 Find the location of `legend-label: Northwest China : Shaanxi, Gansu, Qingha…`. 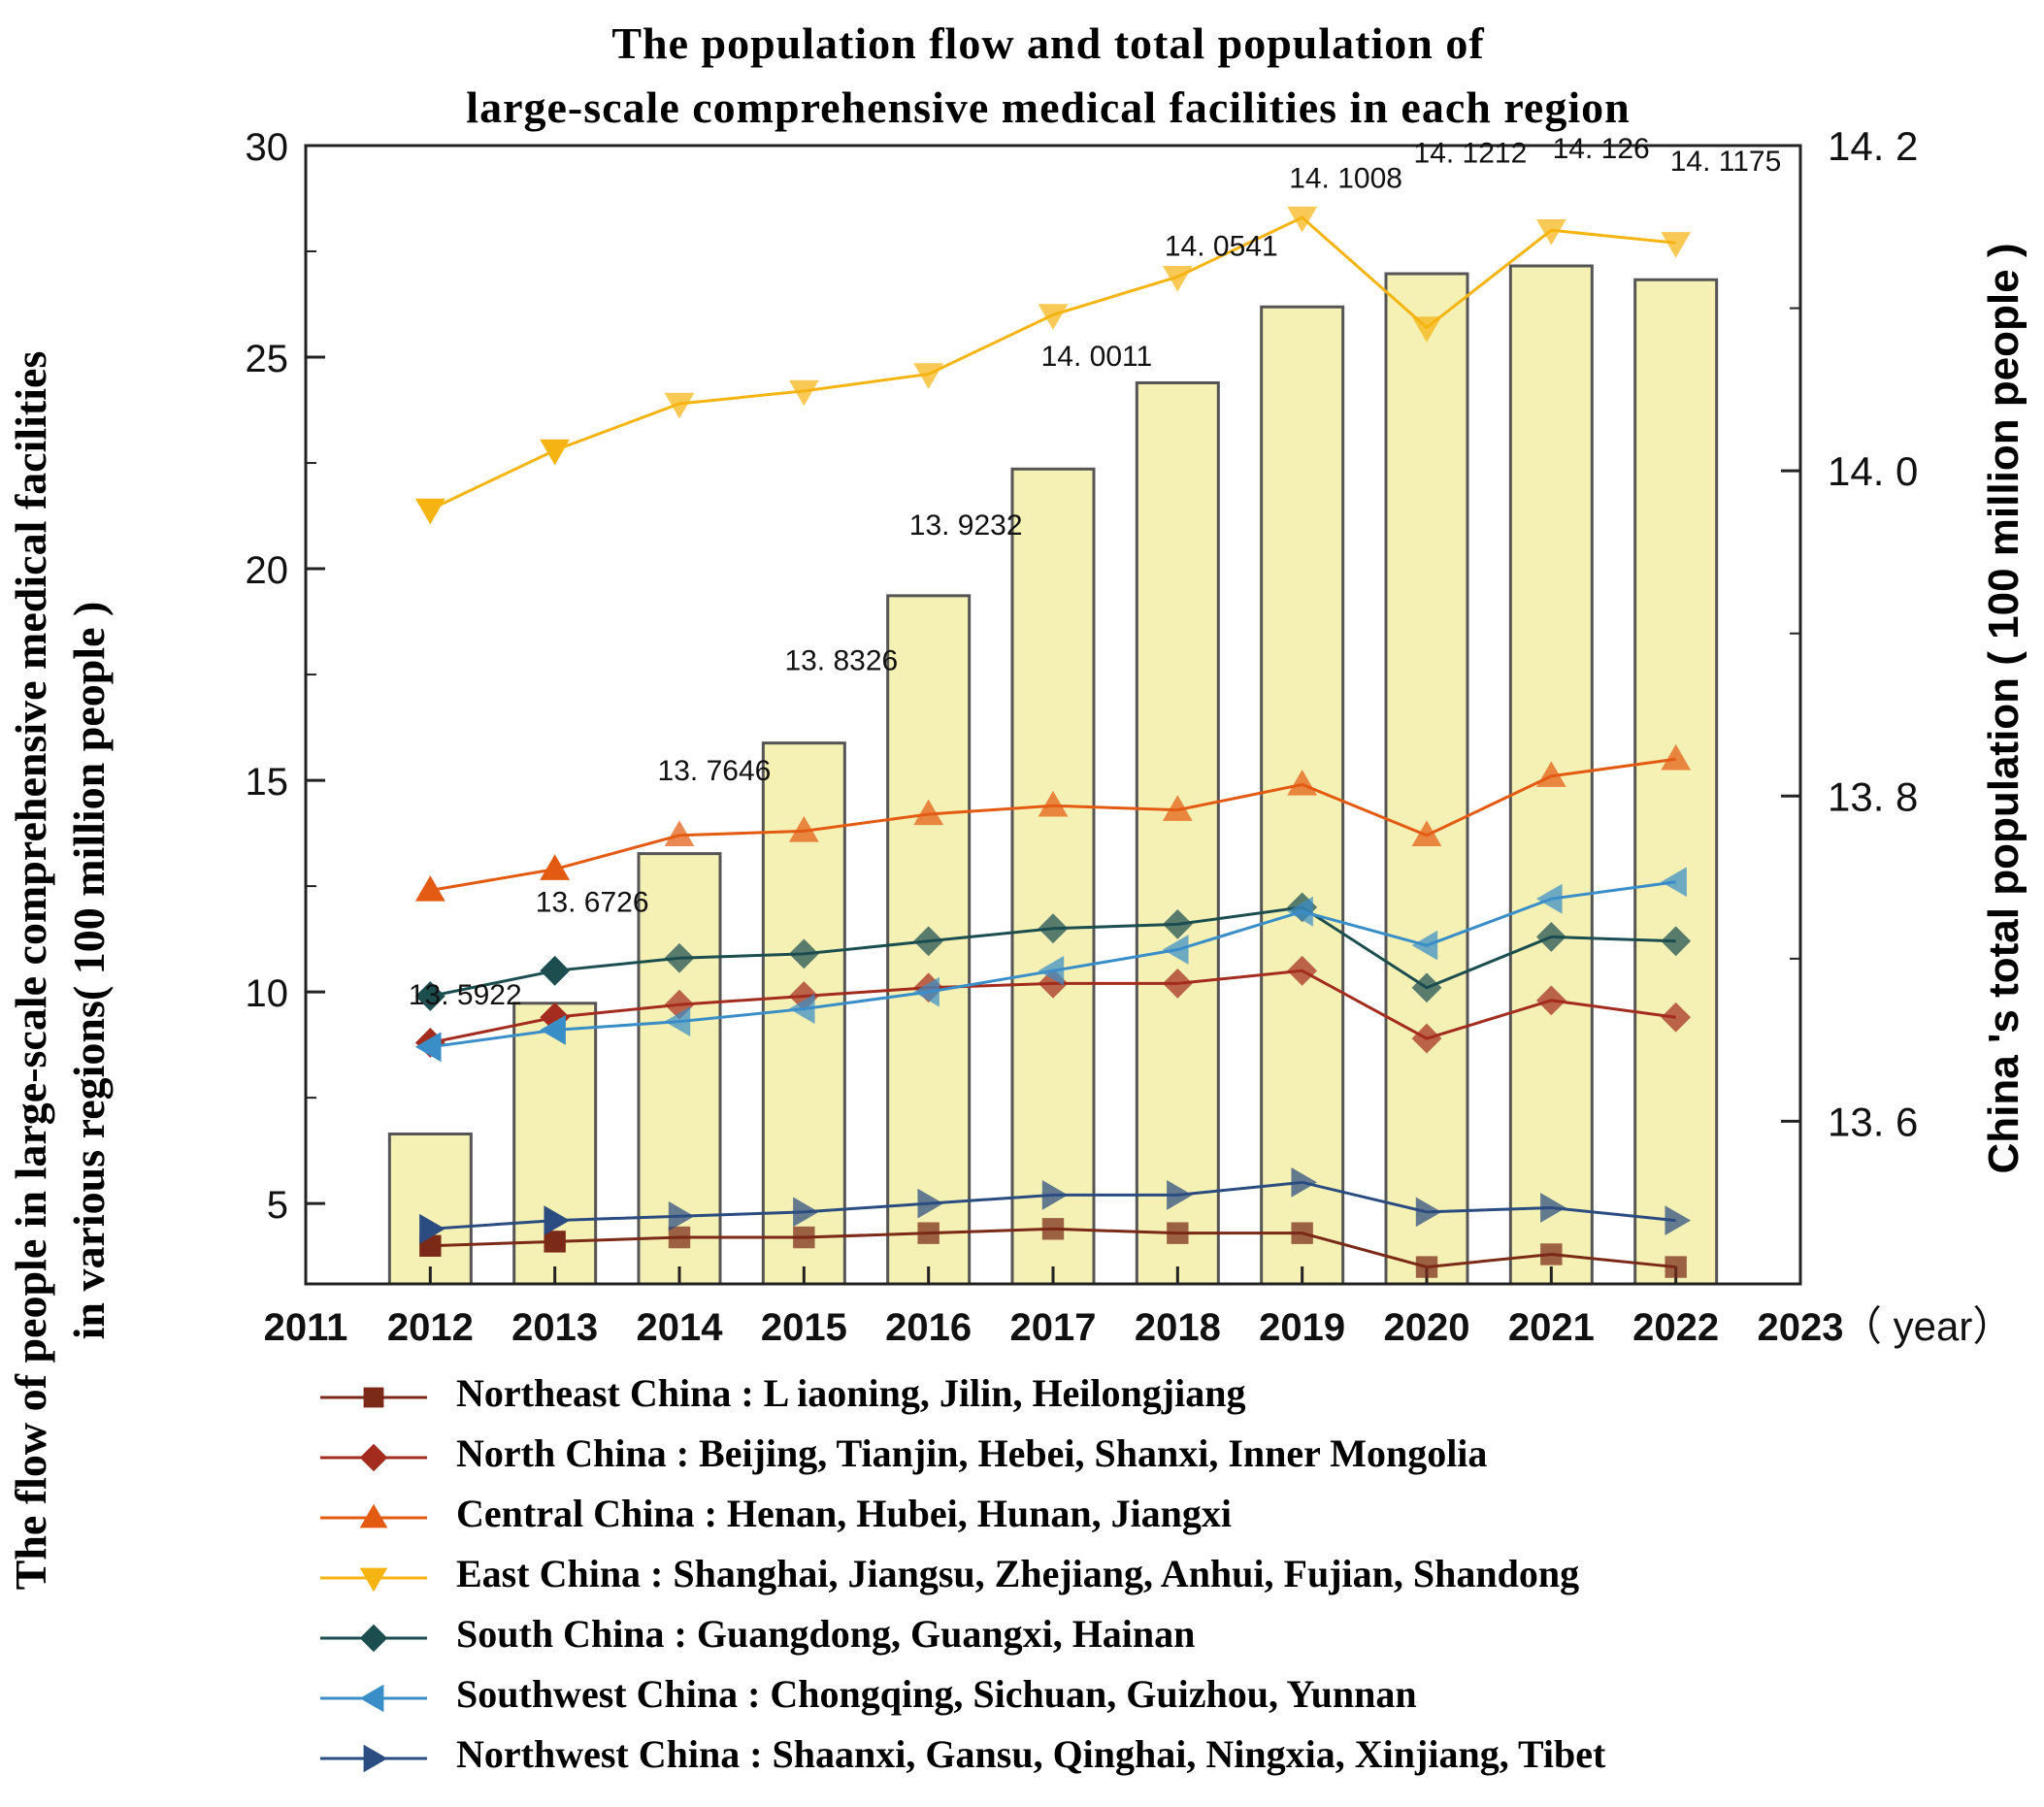

legend-label: Northwest China : Shaanxi, Gansu, Qingha… is located at coordinates (1031, 1754).